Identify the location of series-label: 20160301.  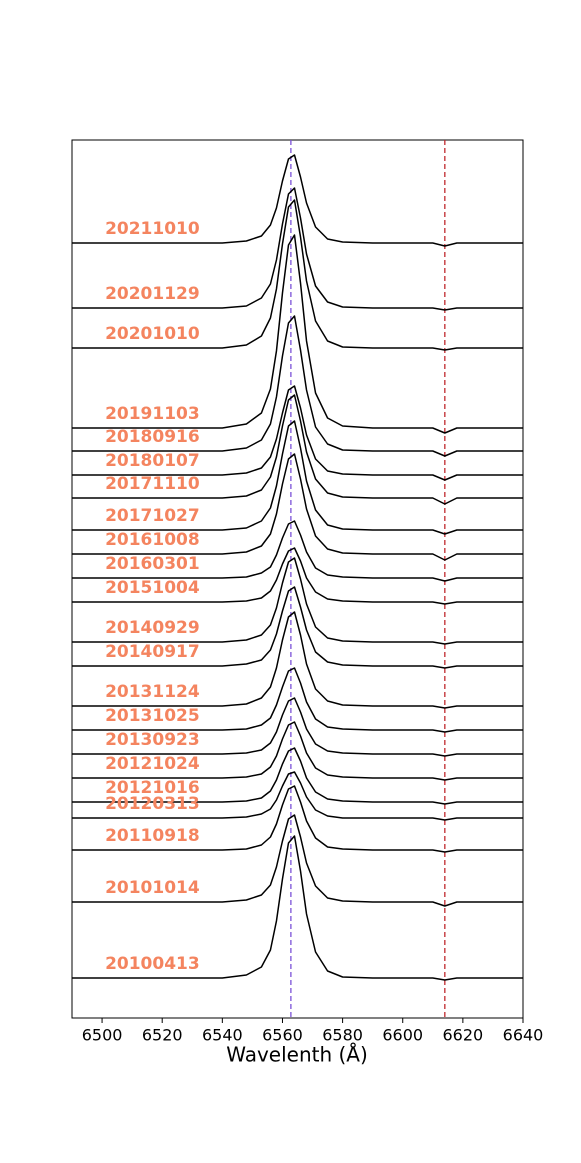
(152, 564).